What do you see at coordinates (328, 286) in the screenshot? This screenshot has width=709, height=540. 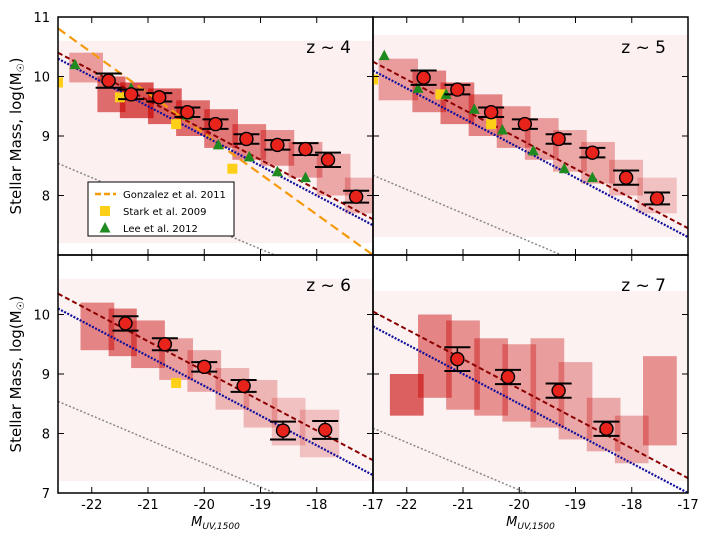 I see `panel-label: z ~ 6` at bounding box center [328, 286].